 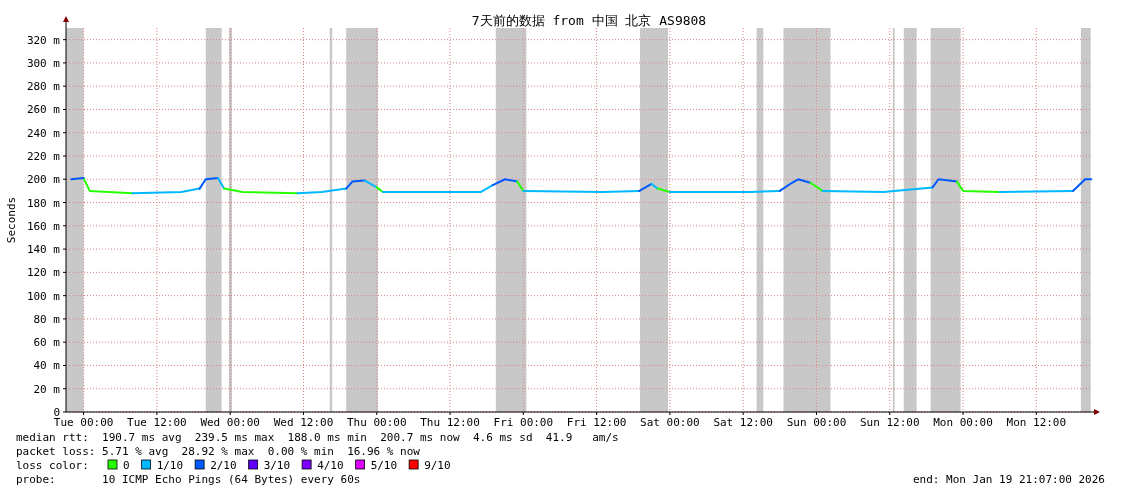 What do you see at coordinates (670, 422) in the screenshot?
I see `x-tick-label: Sat 00:00` at bounding box center [670, 422].